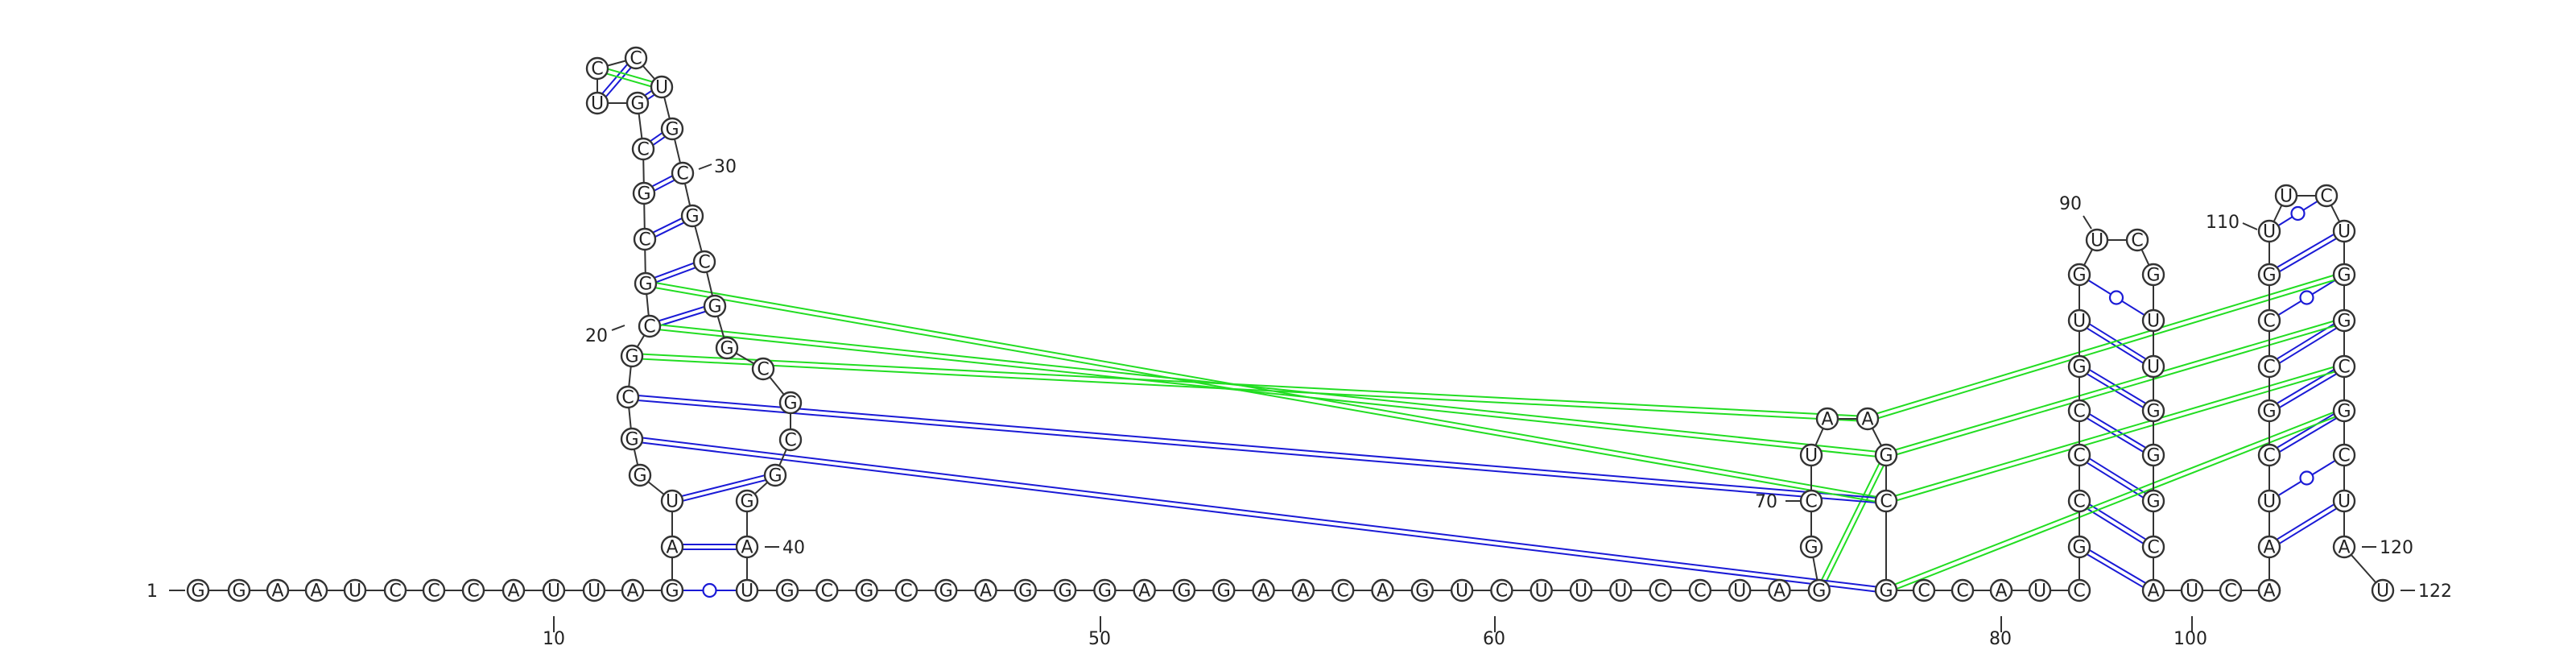 This screenshot has width=2576, height=650. I want to click on position-label-122: 122, so click(2435, 592).